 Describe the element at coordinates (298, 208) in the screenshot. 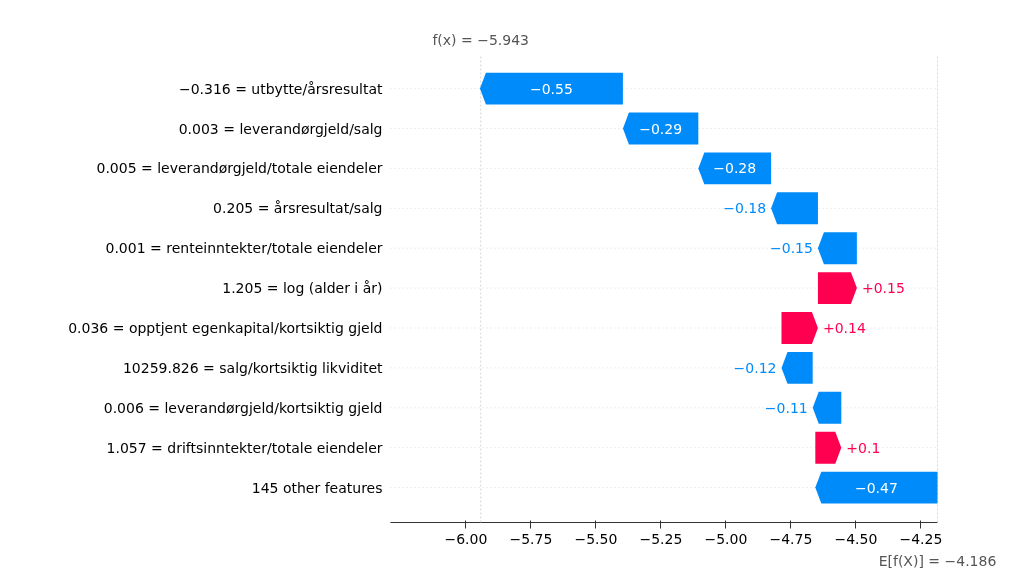

I see `y-tick-label: 0.205 = årsresultat/salg` at that location.